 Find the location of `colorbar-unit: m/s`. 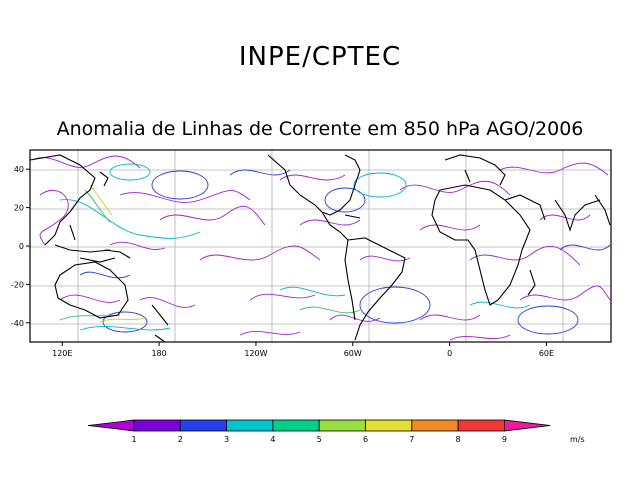

colorbar-unit: m/s is located at coordinates (577, 439).